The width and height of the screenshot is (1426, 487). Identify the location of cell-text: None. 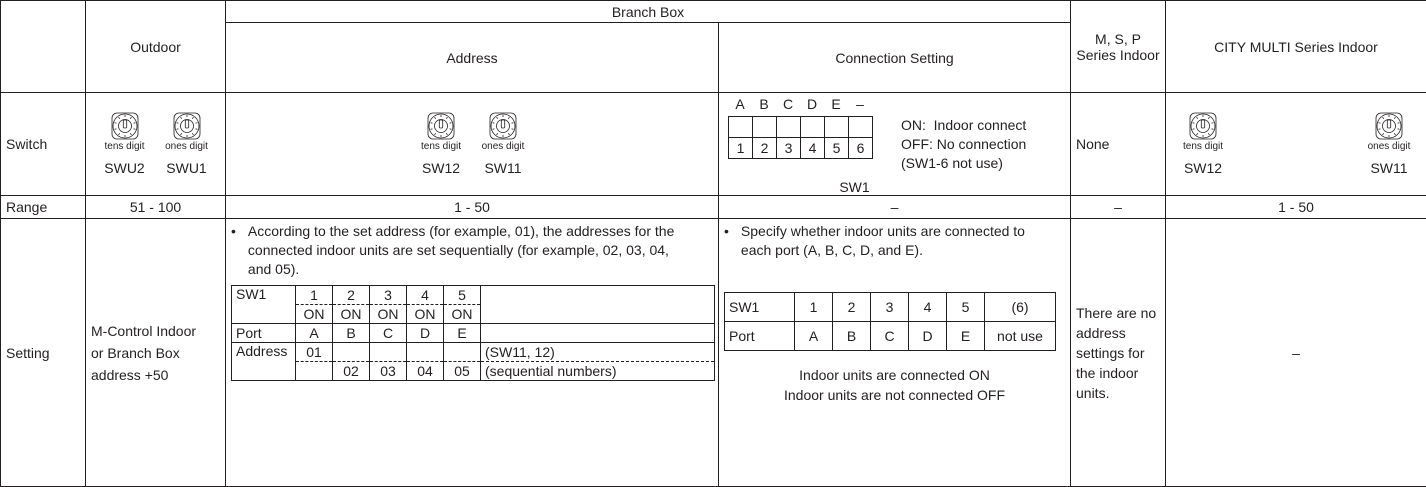
(1092, 144).